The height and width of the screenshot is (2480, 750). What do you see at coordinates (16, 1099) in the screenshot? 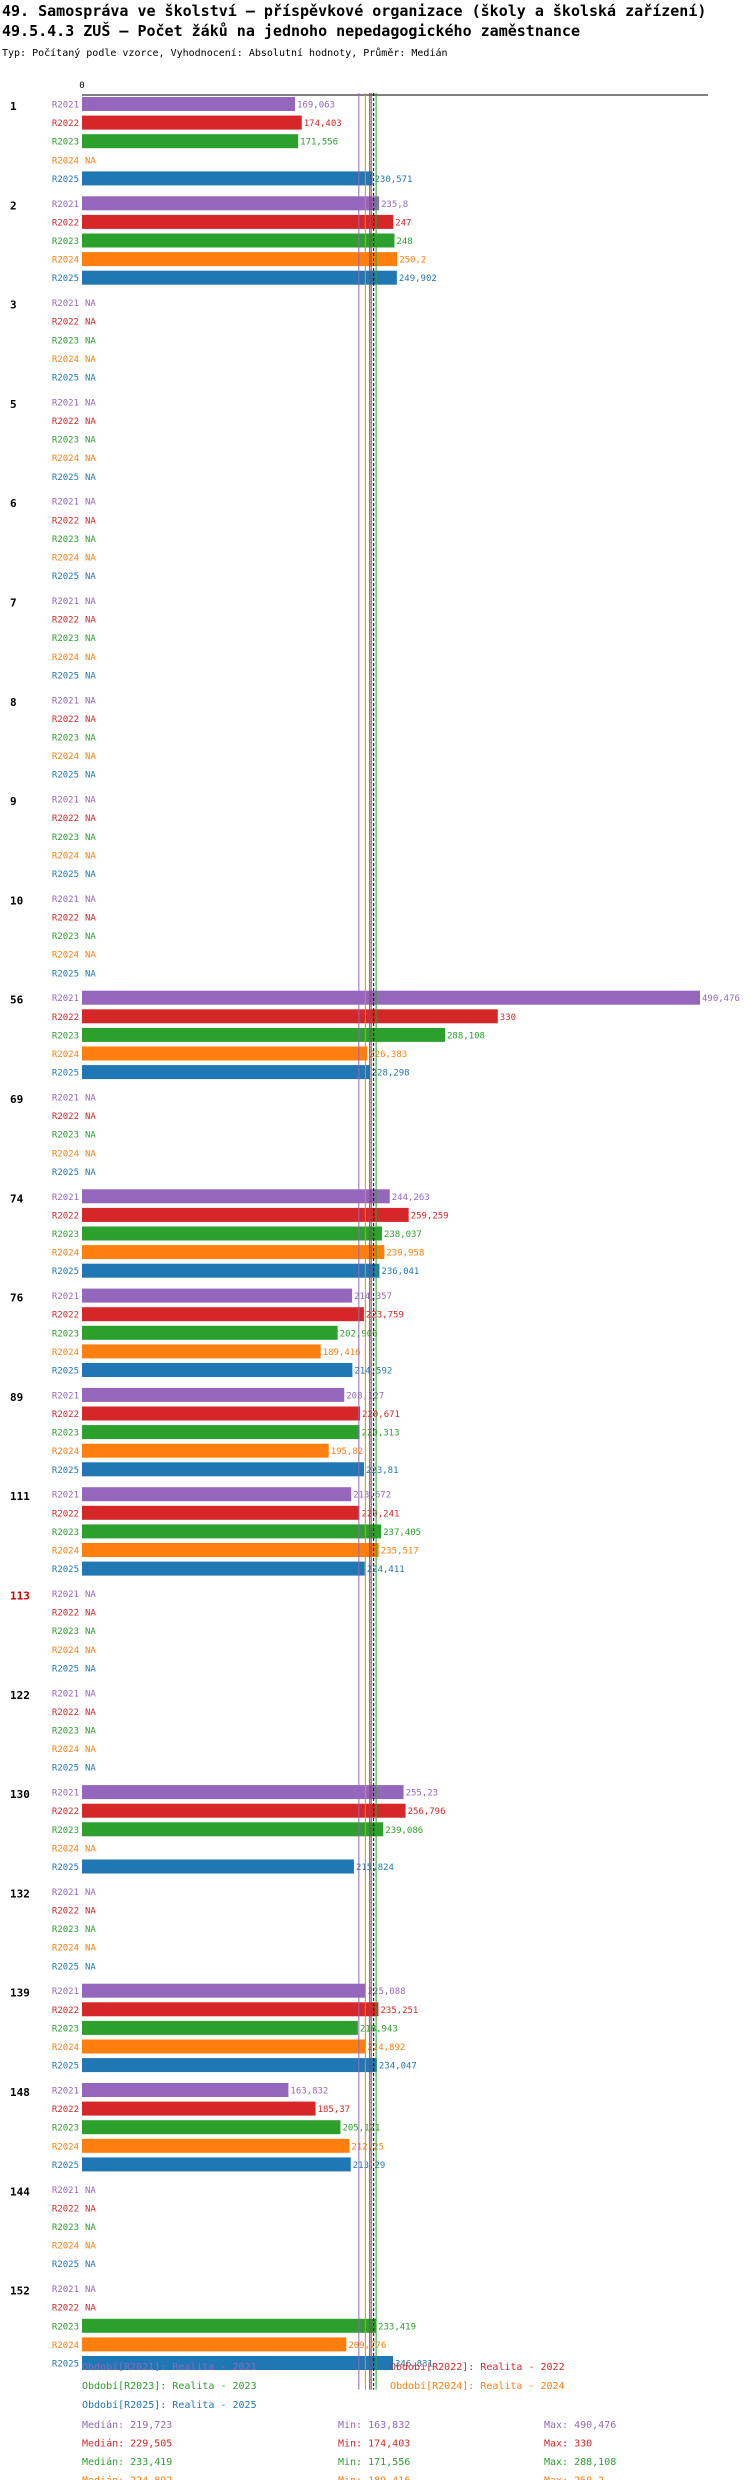
I see `group-label: 69` at bounding box center [16, 1099].